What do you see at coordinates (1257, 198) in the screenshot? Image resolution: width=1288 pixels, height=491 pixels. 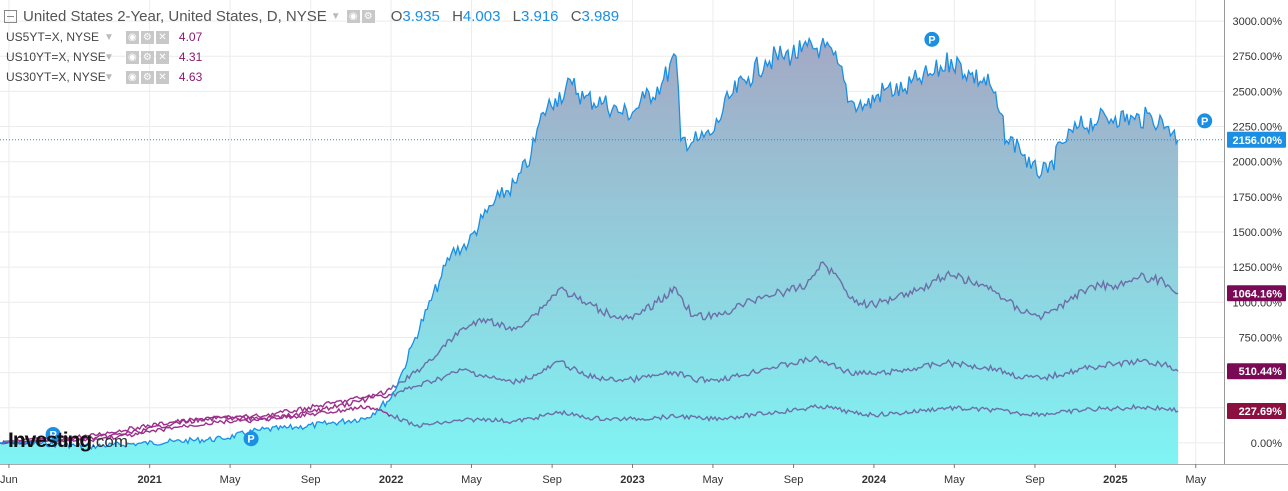 I see `y-tick-label: 1750.00%` at bounding box center [1257, 198].